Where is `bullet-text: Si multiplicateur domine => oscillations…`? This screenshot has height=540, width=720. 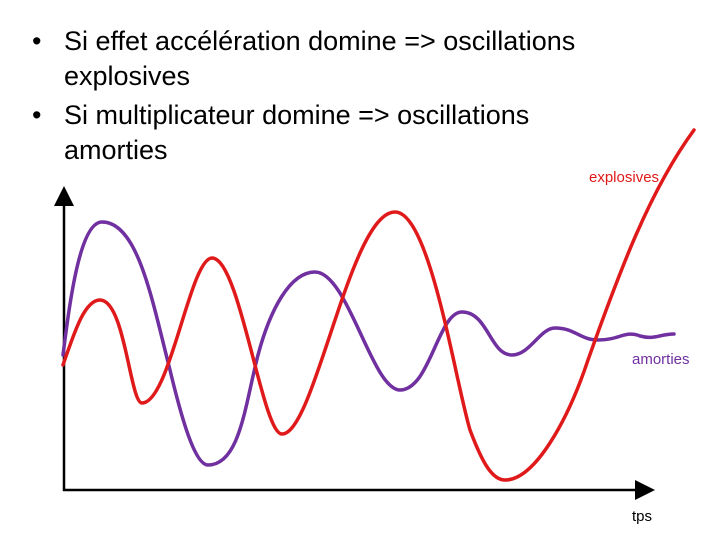
bullet-text: Si multiplicateur domine => oscillations… is located at coordinates (297, 132).